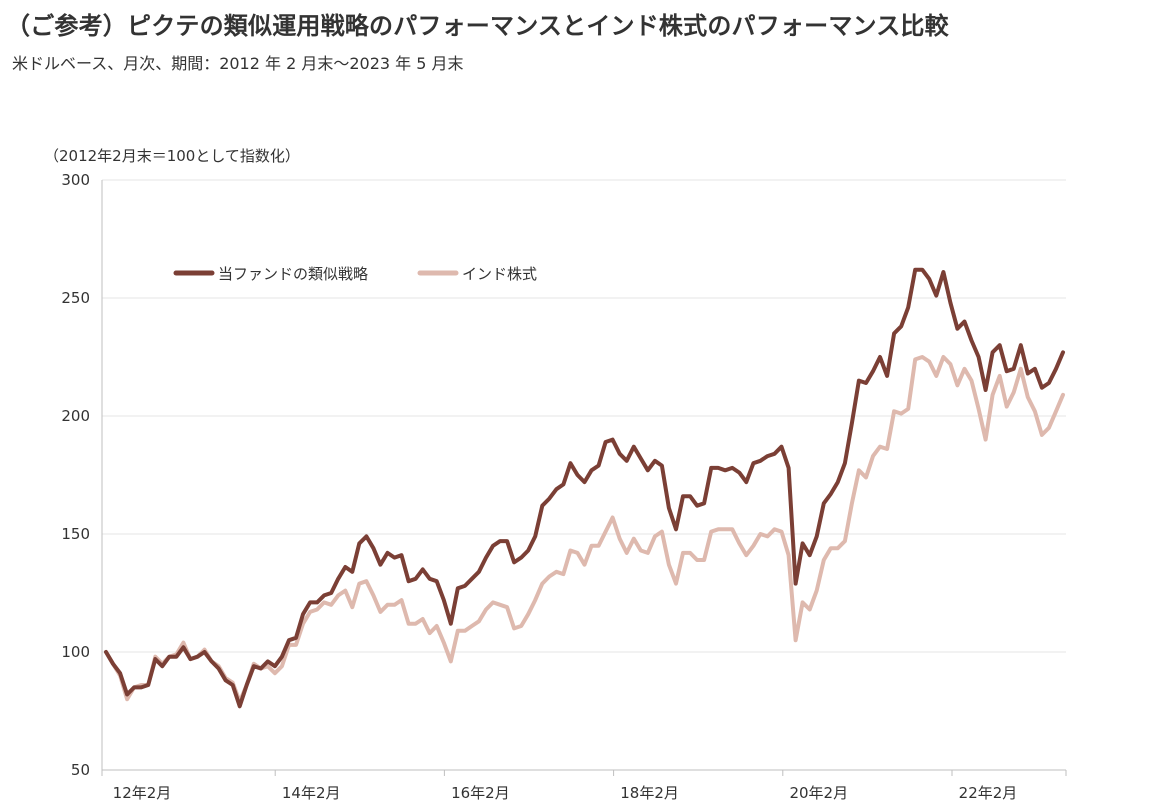  Describe the element at coordinates (649, 793) in the screenshot. I see `x-tick-label: 18年2月` at that location.